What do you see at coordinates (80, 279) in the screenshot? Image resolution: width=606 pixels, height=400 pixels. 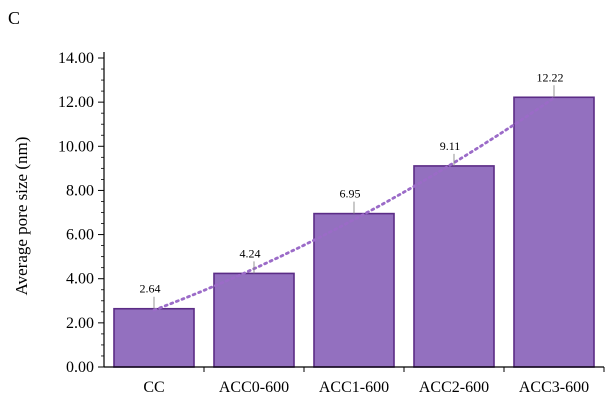 I see `y-tick-label: 4.00` at bounding box center [80, 279].